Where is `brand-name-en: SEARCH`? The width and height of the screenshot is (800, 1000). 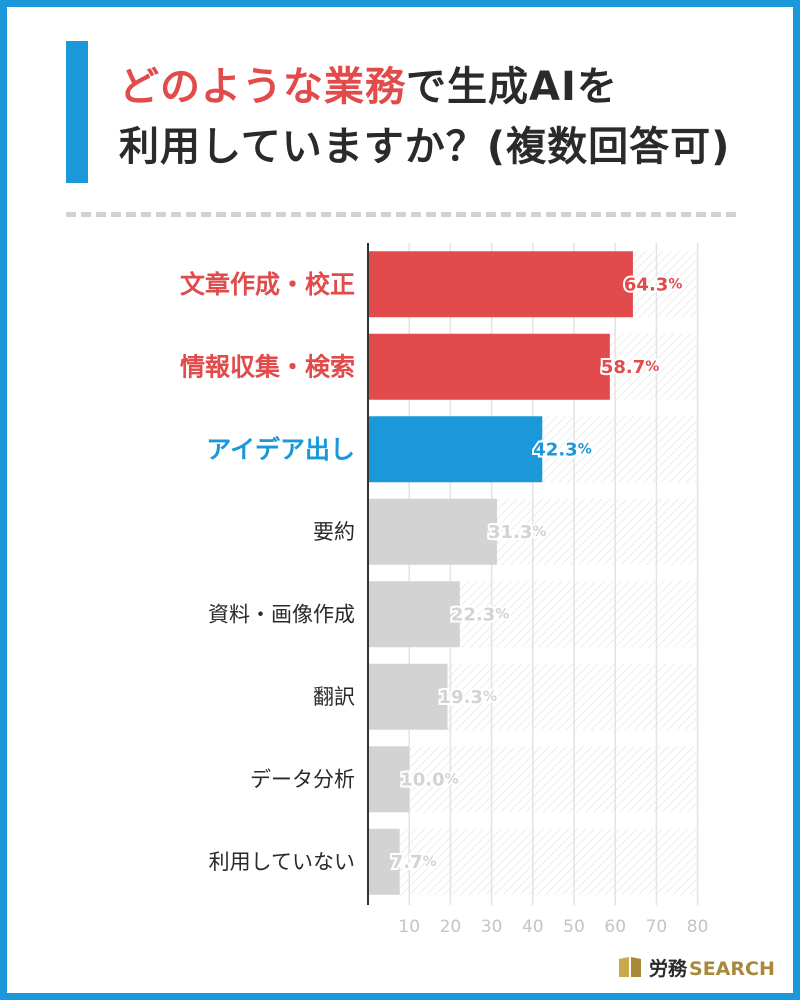 brand-name-en: SEARCH is located at coordinates (732, 968).